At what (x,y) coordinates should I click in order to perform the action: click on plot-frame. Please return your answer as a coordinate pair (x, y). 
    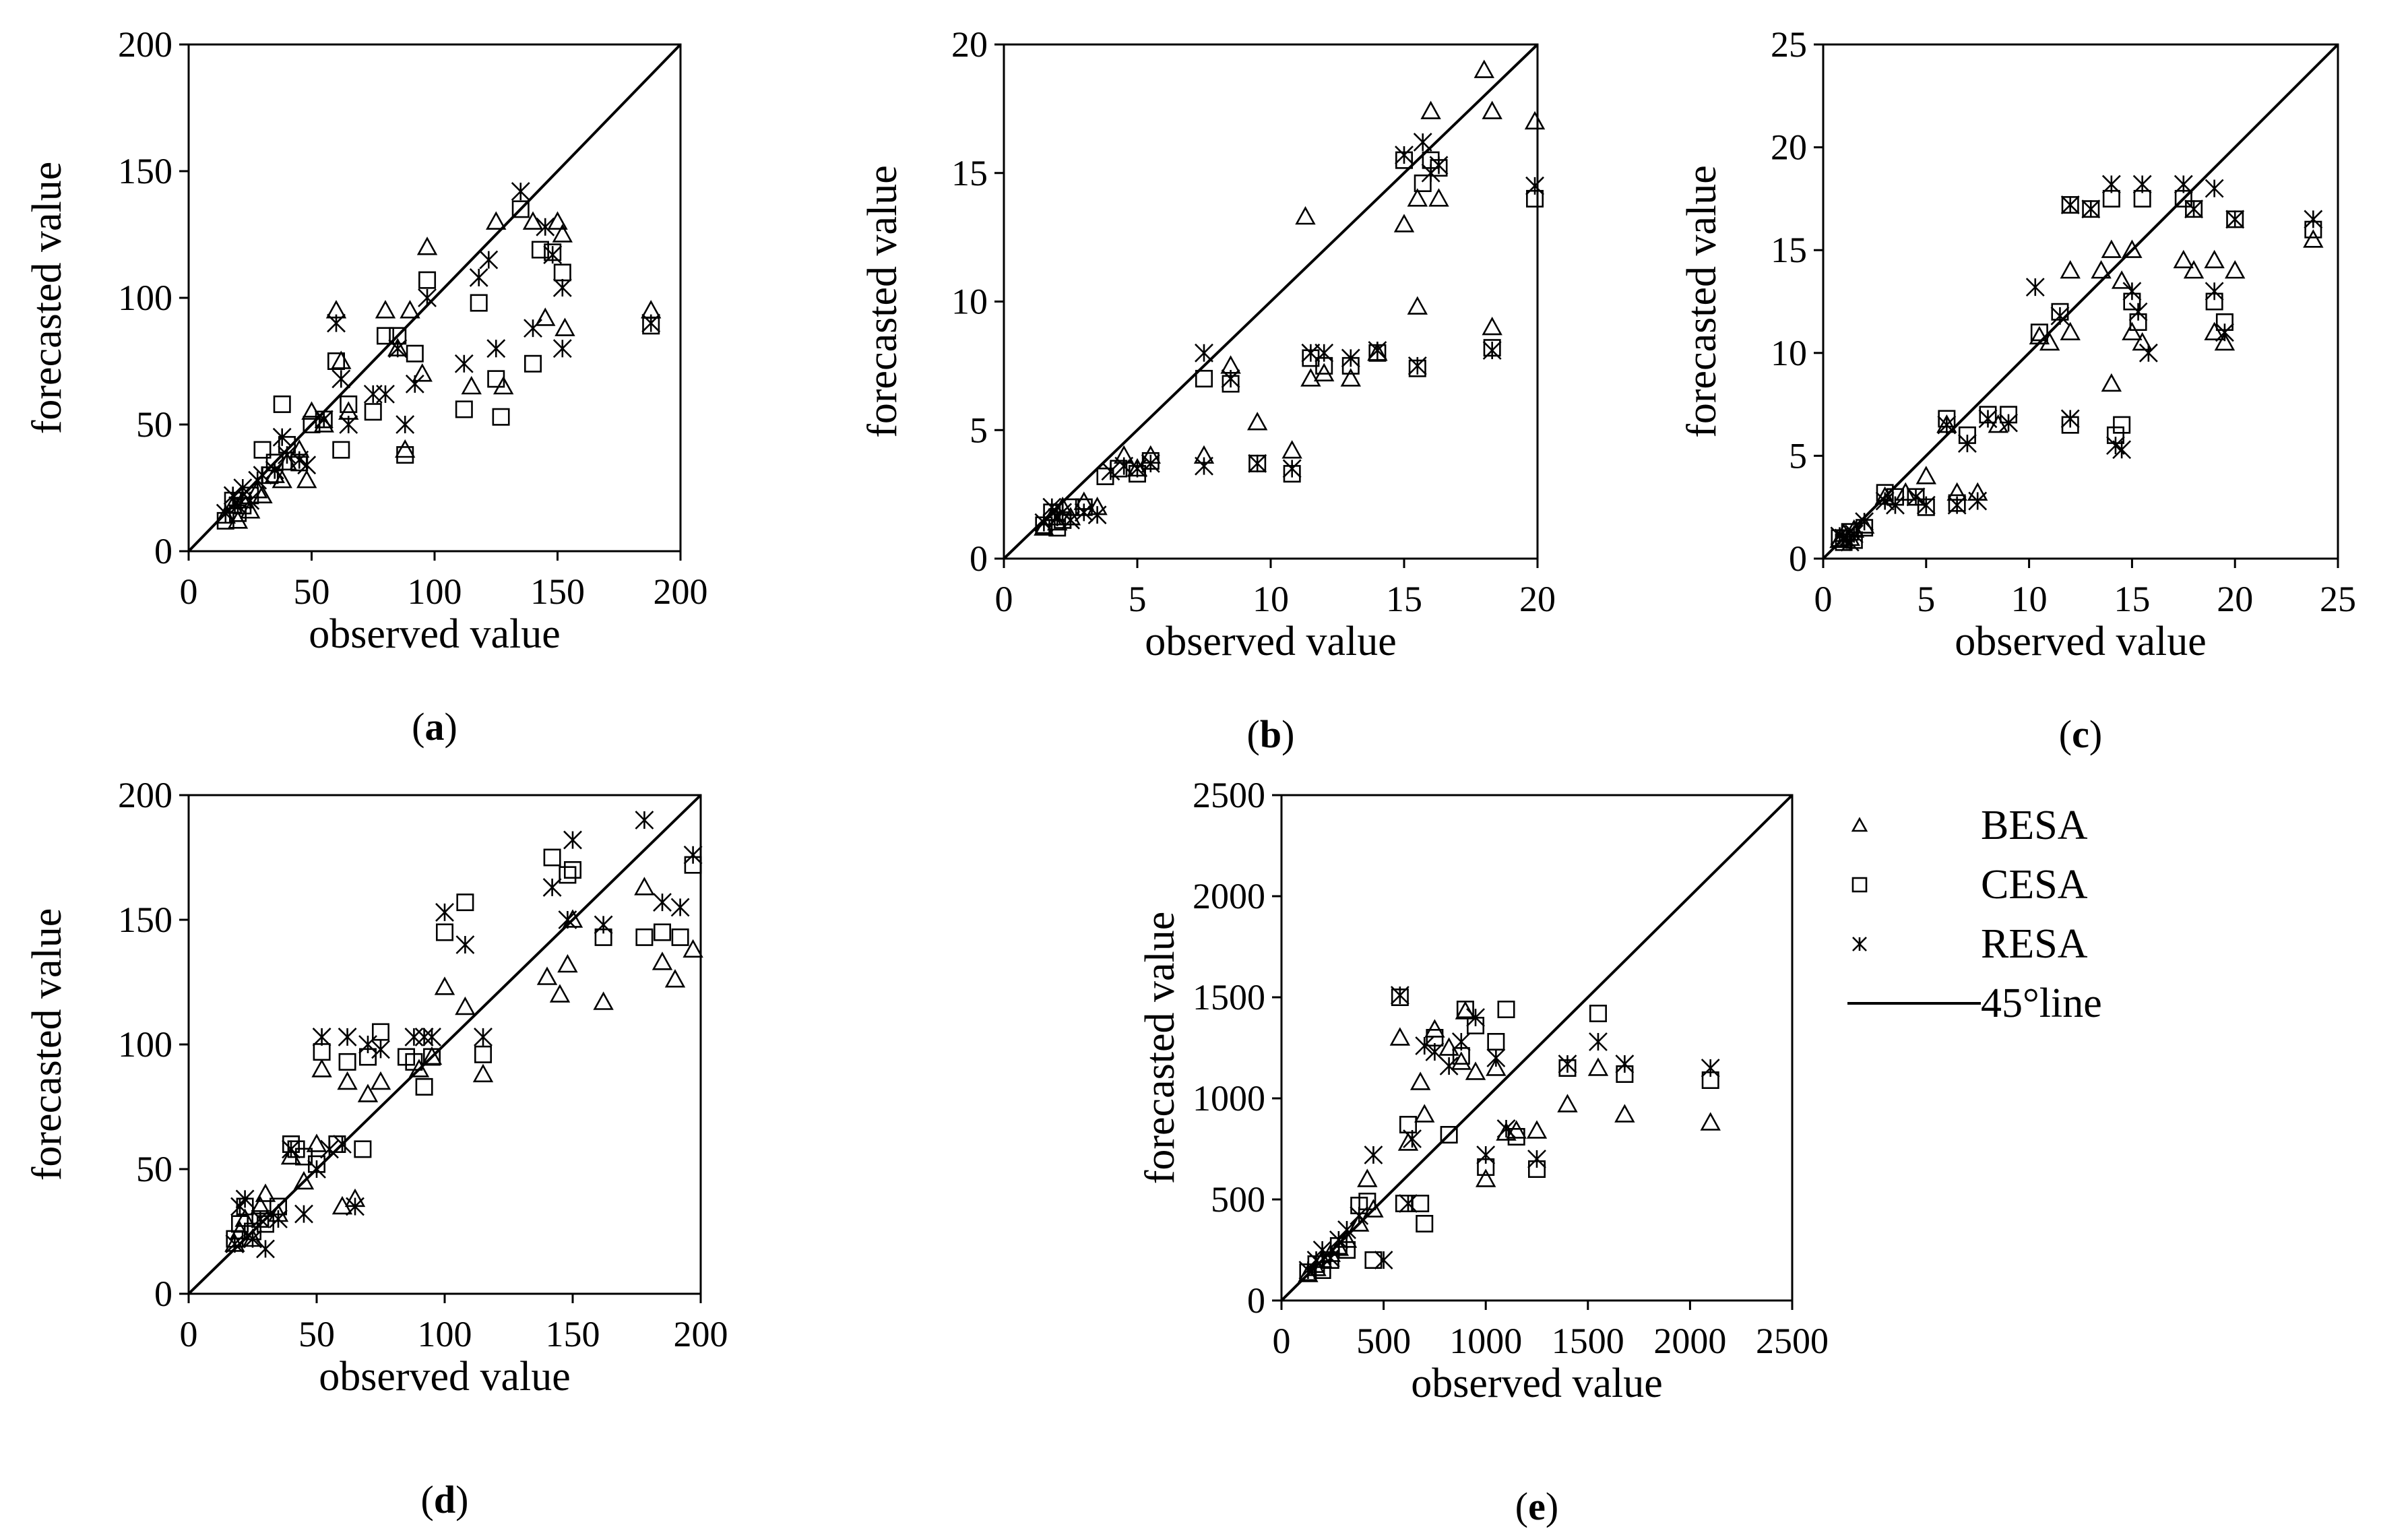
    Looking at the image, I should click on (1537, 1048).